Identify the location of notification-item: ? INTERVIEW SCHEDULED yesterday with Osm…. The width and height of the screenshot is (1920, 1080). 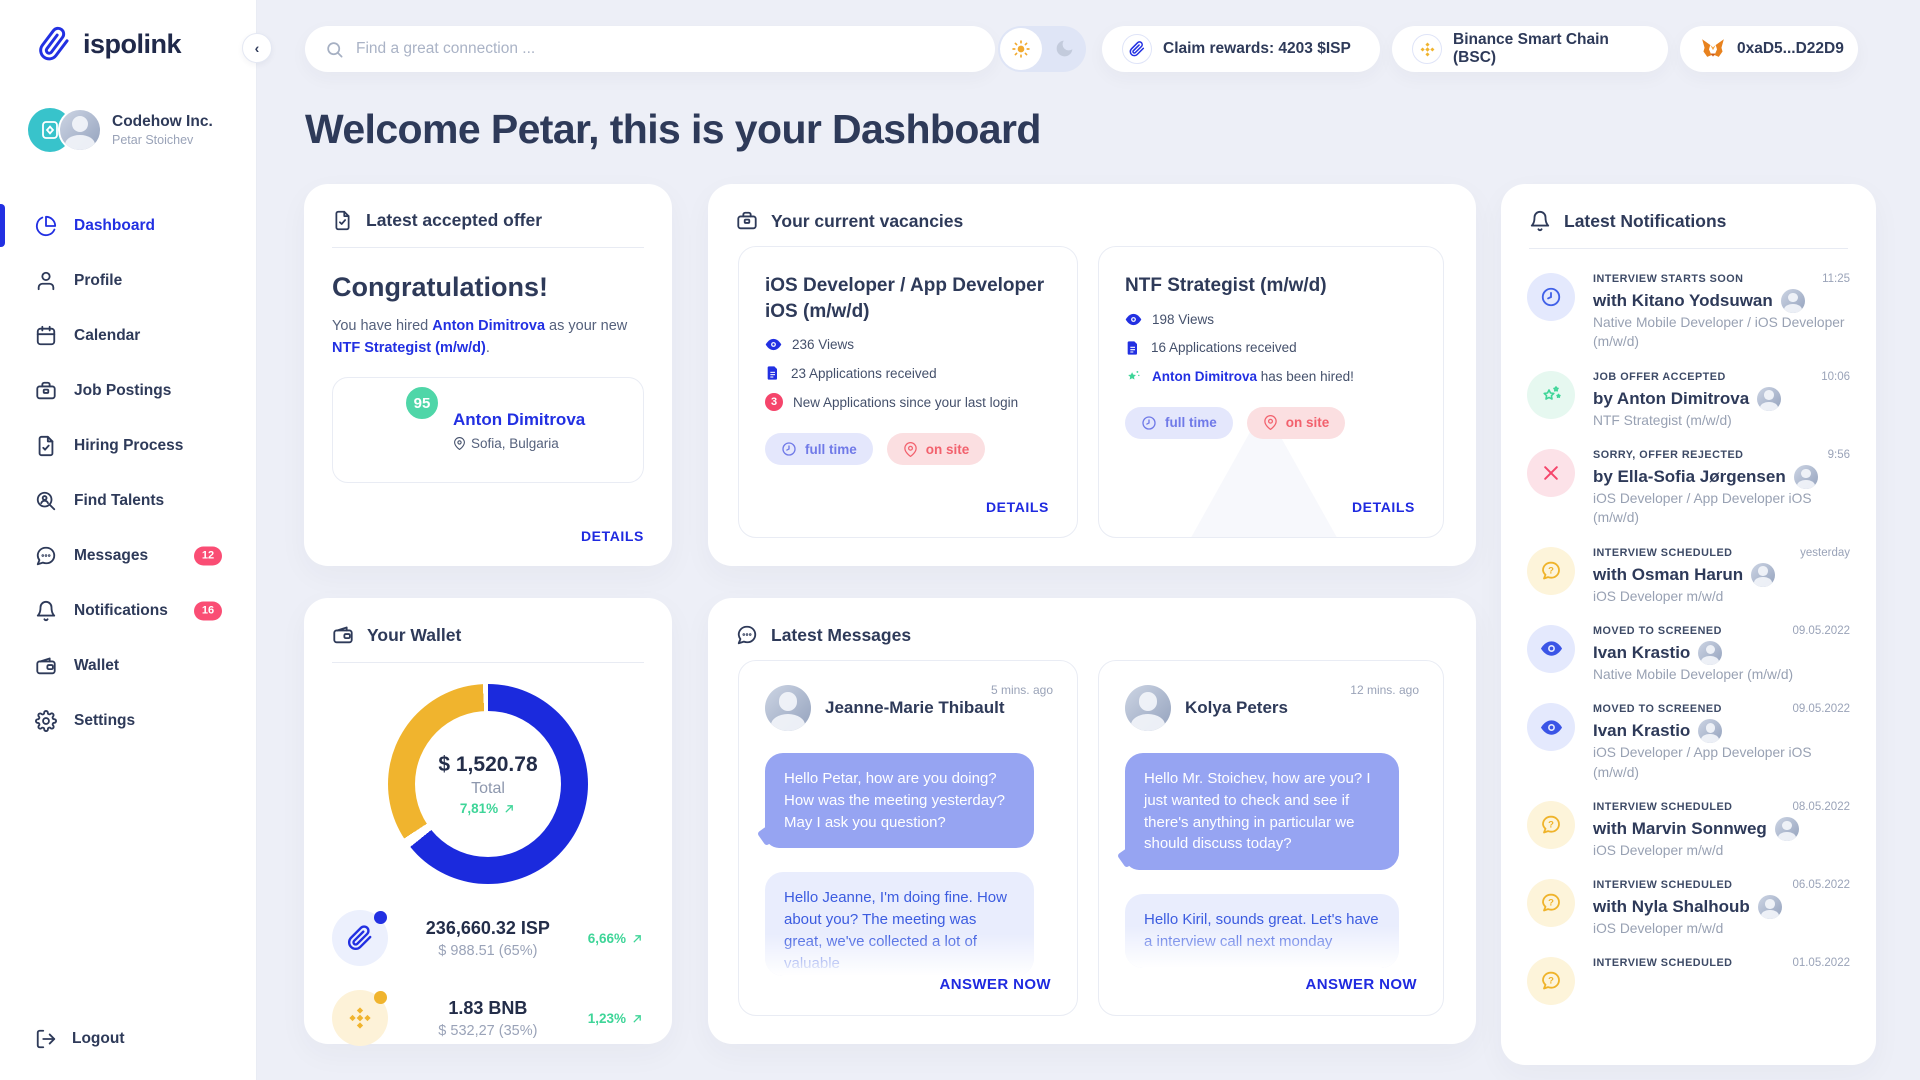
(1688, 576).